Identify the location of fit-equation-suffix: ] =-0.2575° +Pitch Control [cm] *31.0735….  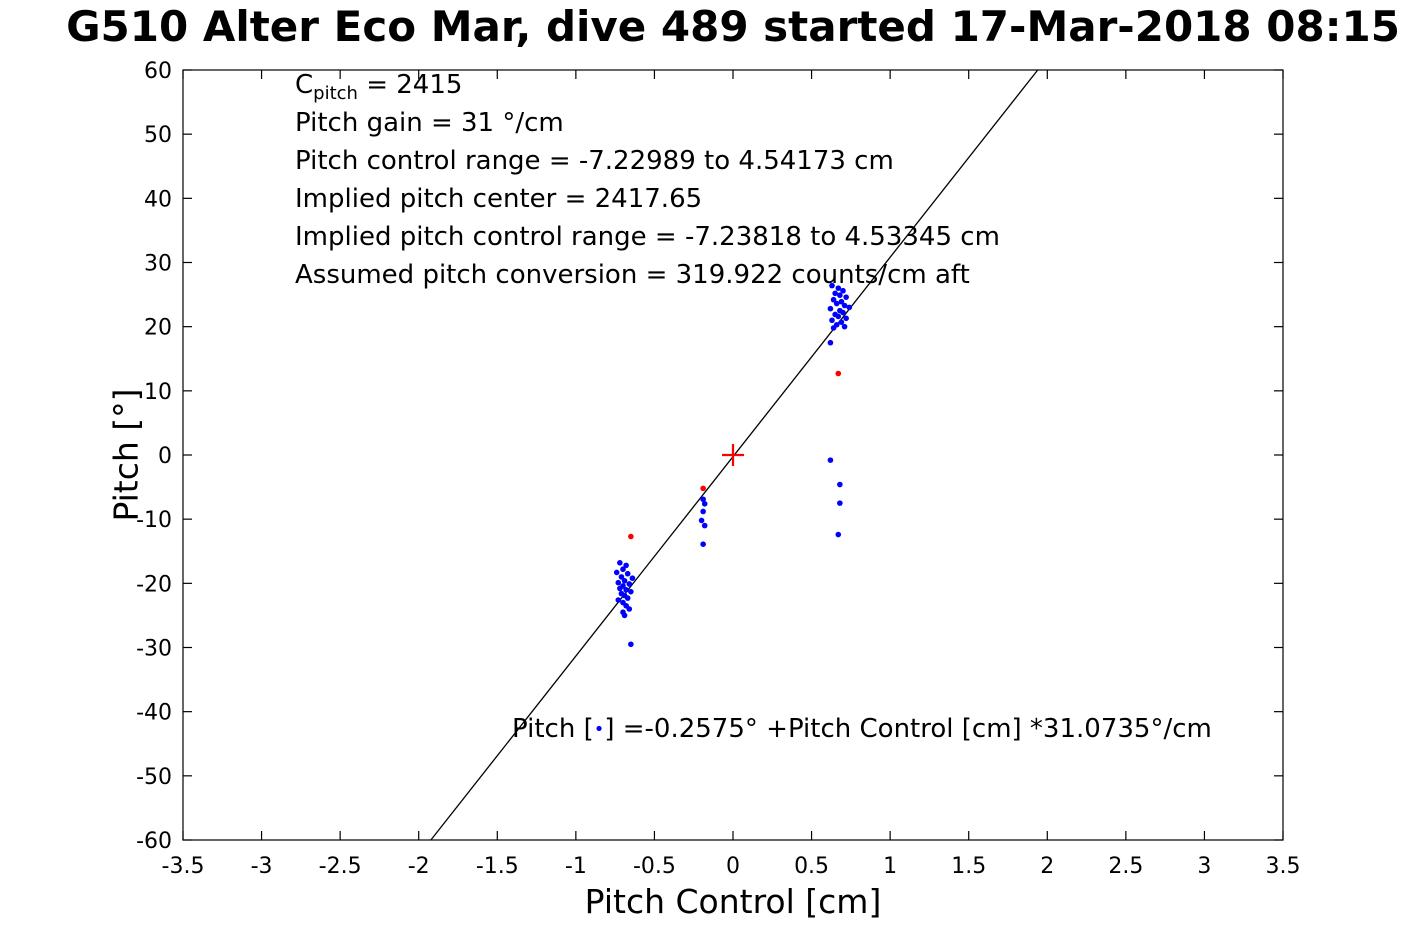
(908, 729).